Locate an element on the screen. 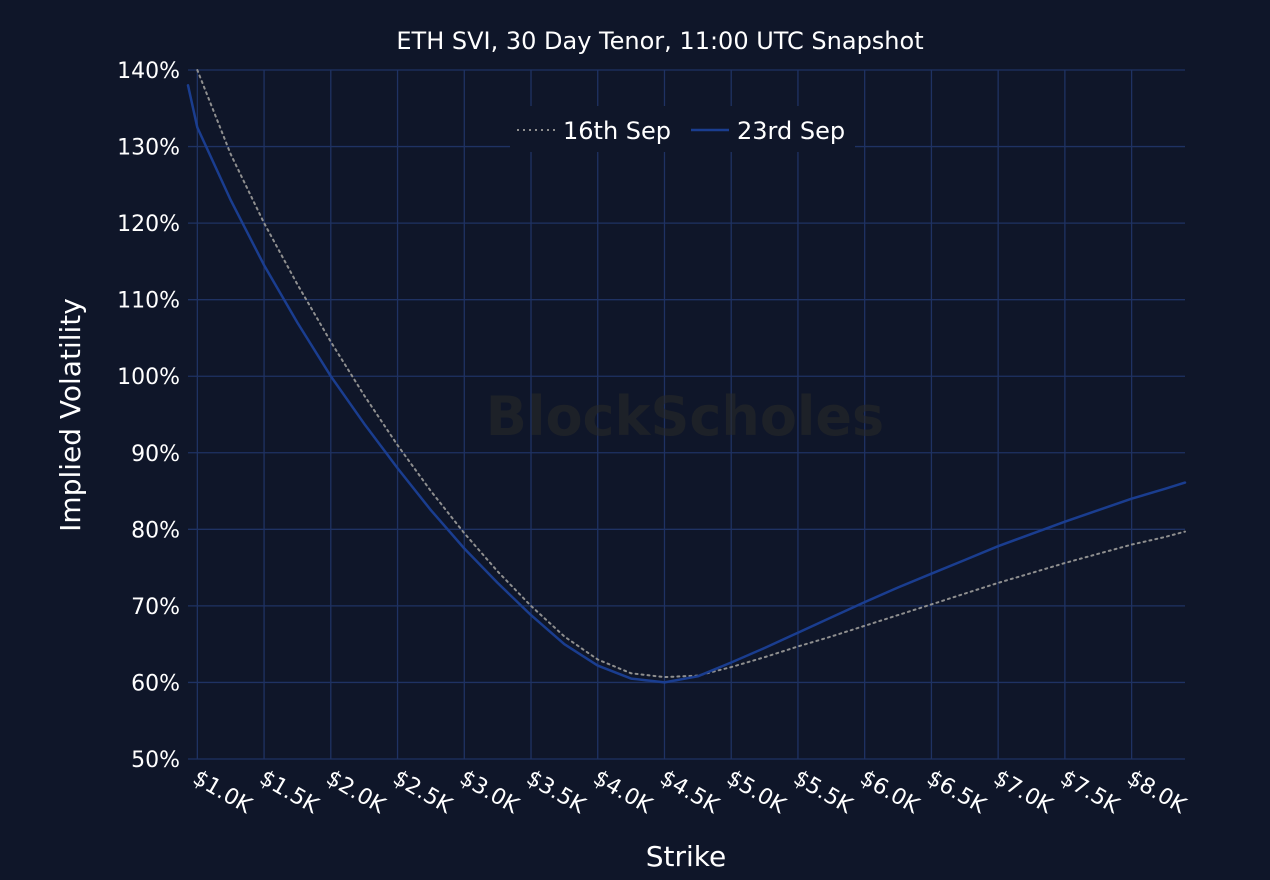  legend-background is located at coordinates (682, 129).